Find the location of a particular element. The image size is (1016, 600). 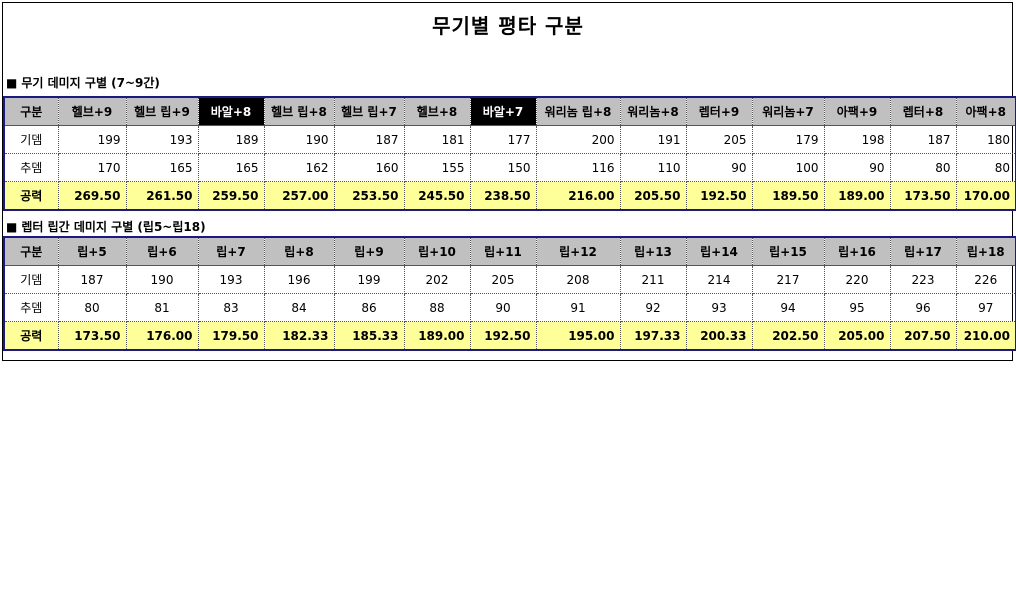

column-header: 워리놈+8 is located at coordinates (653, 111).